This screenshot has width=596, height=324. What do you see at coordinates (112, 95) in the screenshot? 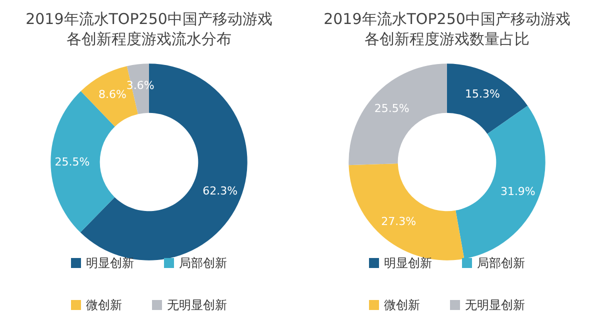
I see `data-label: 8.6%` at bounding box center [112, 95].